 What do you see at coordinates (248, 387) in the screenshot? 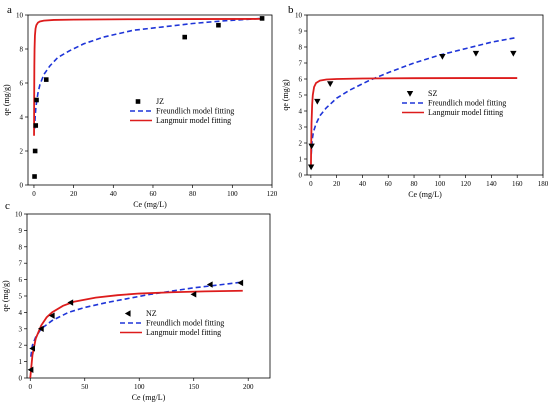
I see `x-tick-label: 200` at bounding box center [248, 387].